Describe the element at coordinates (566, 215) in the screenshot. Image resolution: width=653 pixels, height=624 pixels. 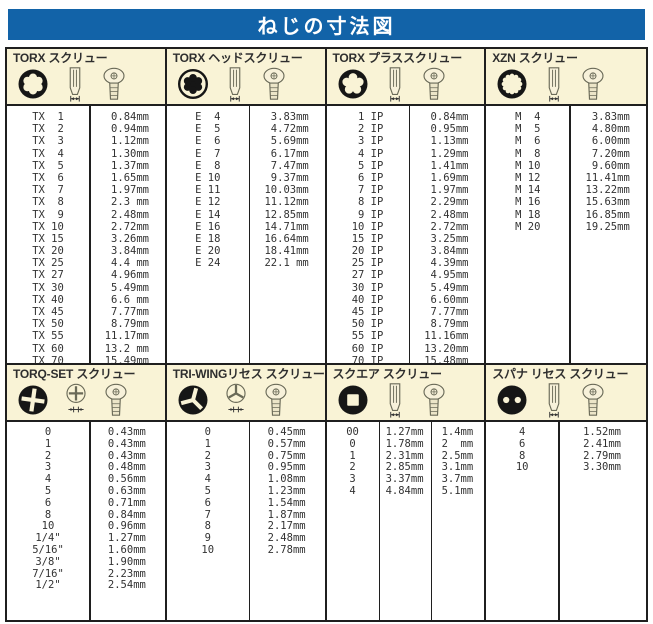
I see `table-row: M 18 16.85mm` at that location.